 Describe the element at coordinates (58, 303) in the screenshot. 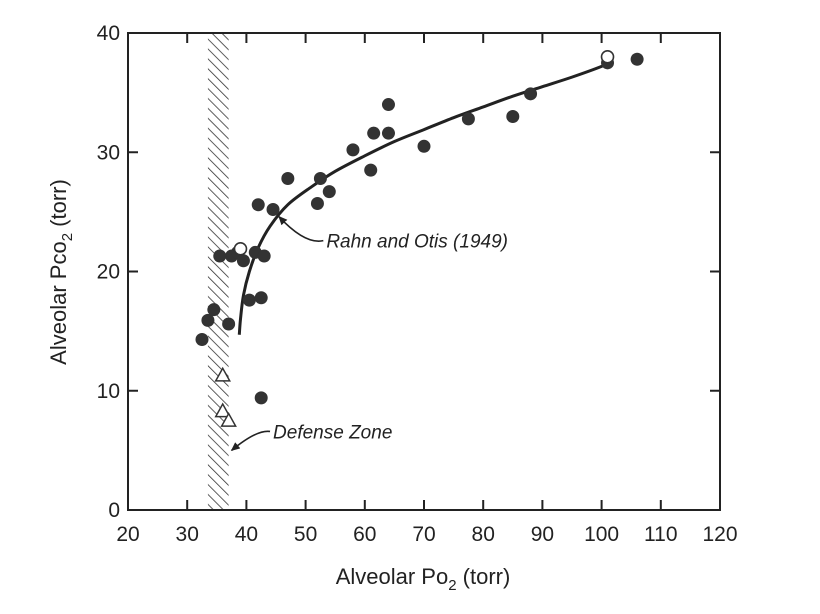

I see `y-axis-title-main: Alveolar Pco` at that location.